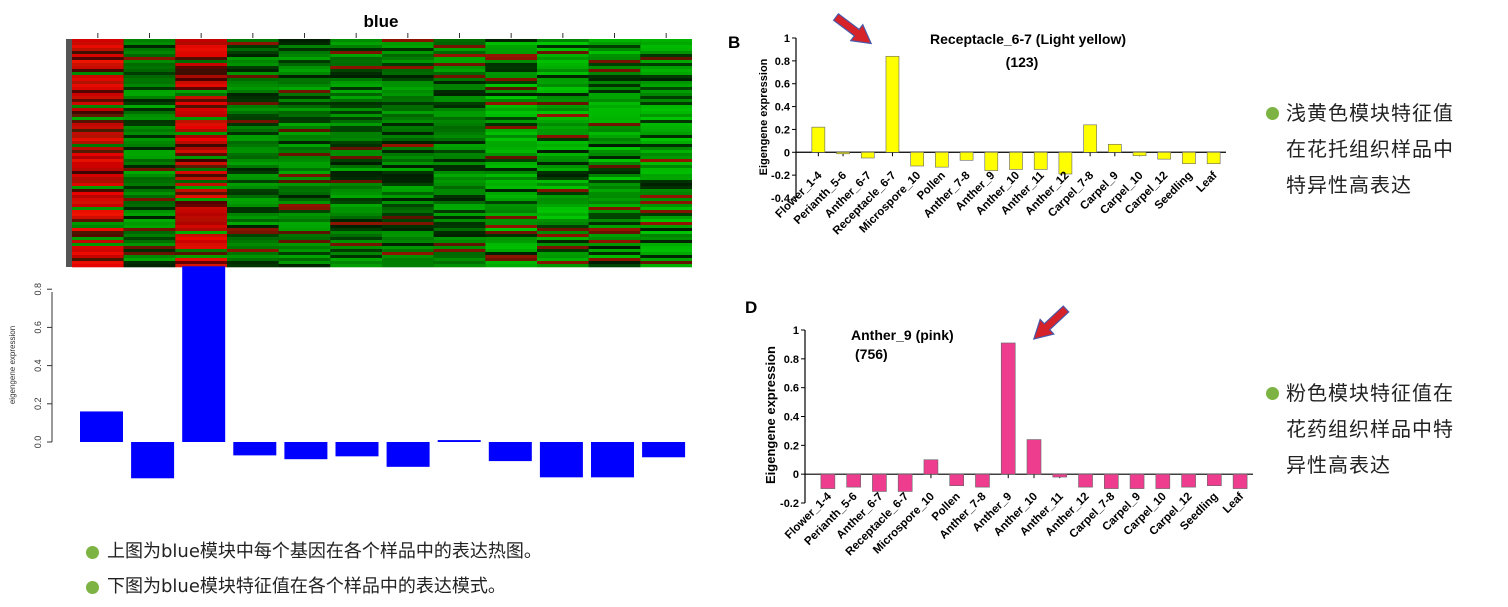 This screenshot has width=1508, height=607. What do you see at coordinates (1370, 149) in the screenshot?
I see `annotation-yellow-text: 浅黄色模块特征值在花托组织样品中特异性高表达` at bounding box center [1370, 149].